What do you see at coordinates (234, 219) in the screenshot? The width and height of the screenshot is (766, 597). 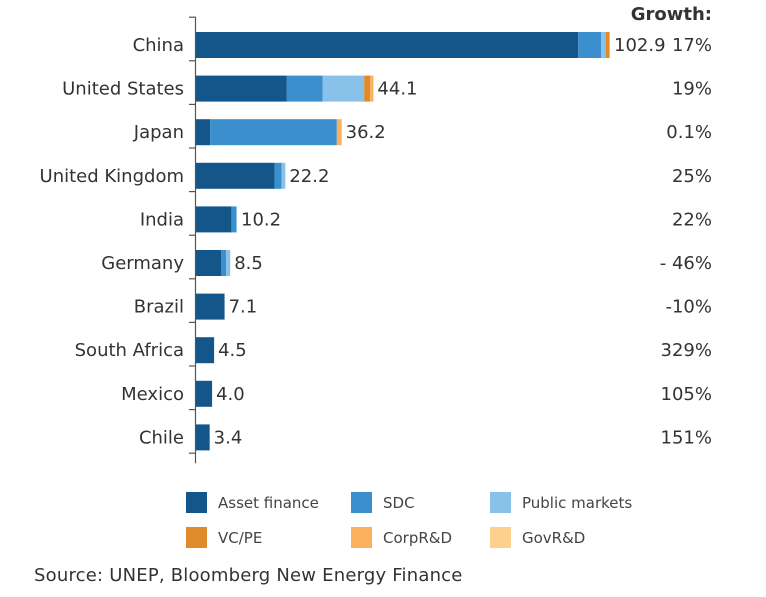 I see `bar-india-sdc` at bounding box center [234, 219].